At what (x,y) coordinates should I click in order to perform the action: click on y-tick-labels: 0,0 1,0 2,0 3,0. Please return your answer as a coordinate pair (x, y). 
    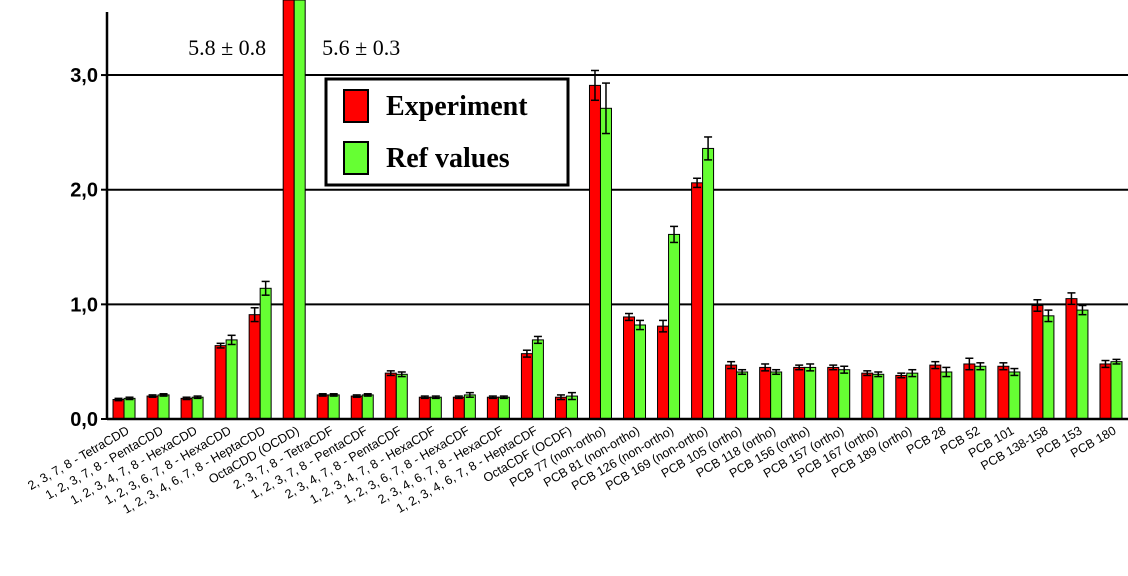
    Looking at the image, I should click on (84, 248).